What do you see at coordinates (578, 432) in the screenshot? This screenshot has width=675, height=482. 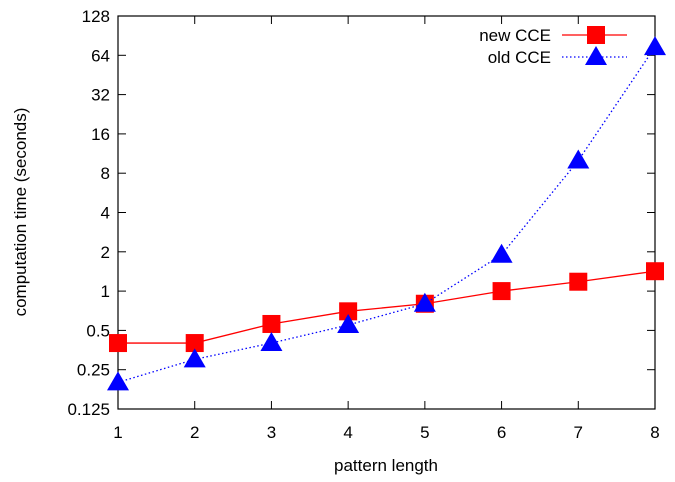 I see `x-tick-label: 7` at bounding box center [578, 432].